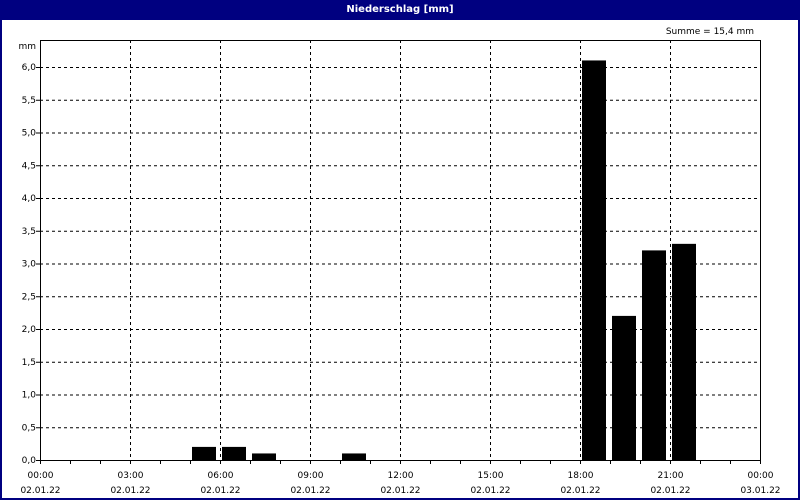 The image size is (800, 500). What do you see at coordinates (29, 199) in the screenshot?
I see `y-tick-label: 4,0` at bounding box center [29, 199].